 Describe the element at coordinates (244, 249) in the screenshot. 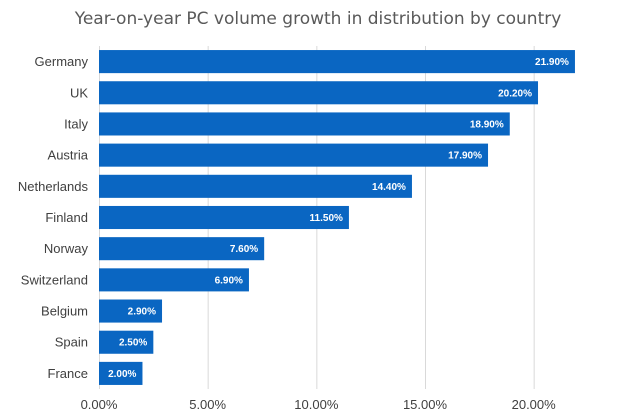

I see `data-label: 7.60%` at that location.